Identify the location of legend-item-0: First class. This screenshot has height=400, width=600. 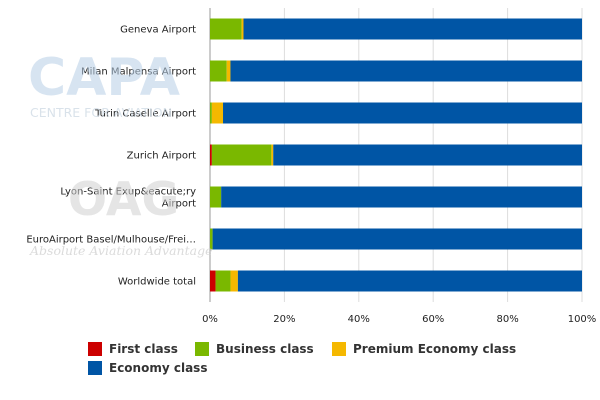
(133, 349).